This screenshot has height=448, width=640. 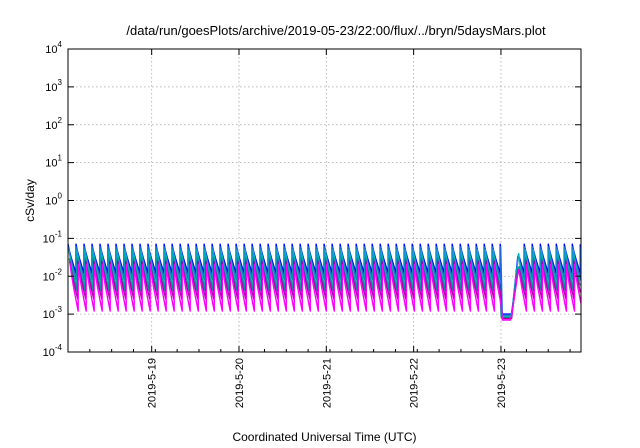 What do you see at coordinates (324, 437) in the screenshot?
I see `x-axis-label: Coordinated Universal Time (UTC)` at bounding box center [324, 437].